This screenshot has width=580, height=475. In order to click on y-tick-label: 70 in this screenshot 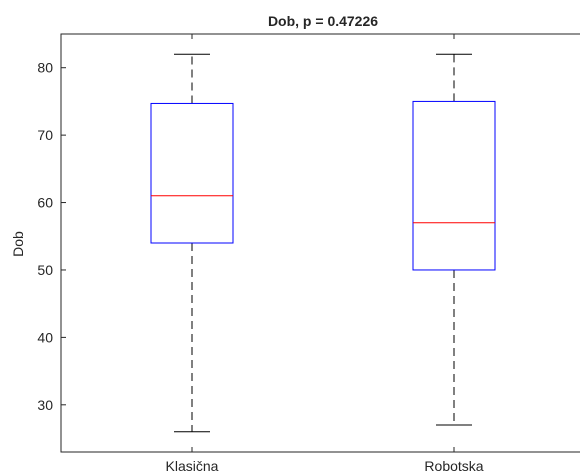, I will do `click(45, 135)`.